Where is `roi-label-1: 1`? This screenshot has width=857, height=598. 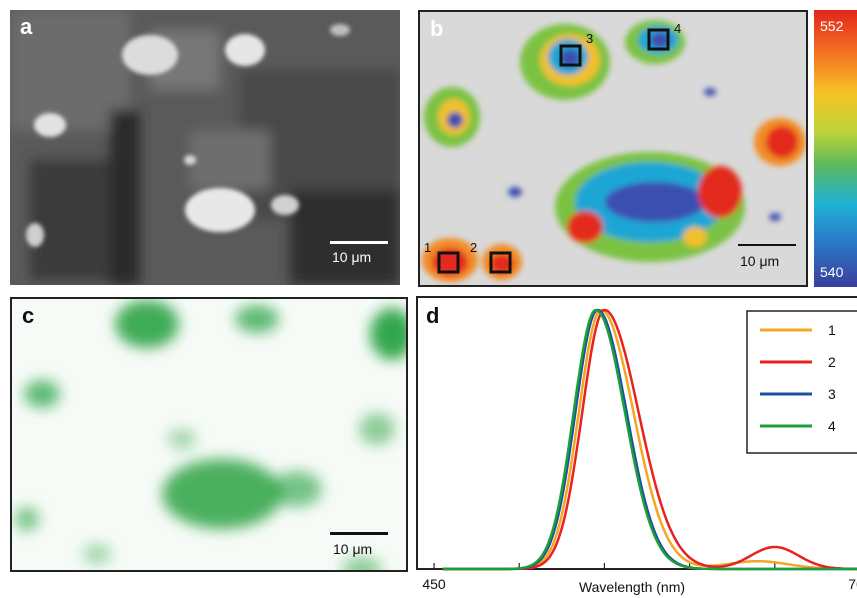 roi-label-1: 1 is located at coordinates (427, 247).